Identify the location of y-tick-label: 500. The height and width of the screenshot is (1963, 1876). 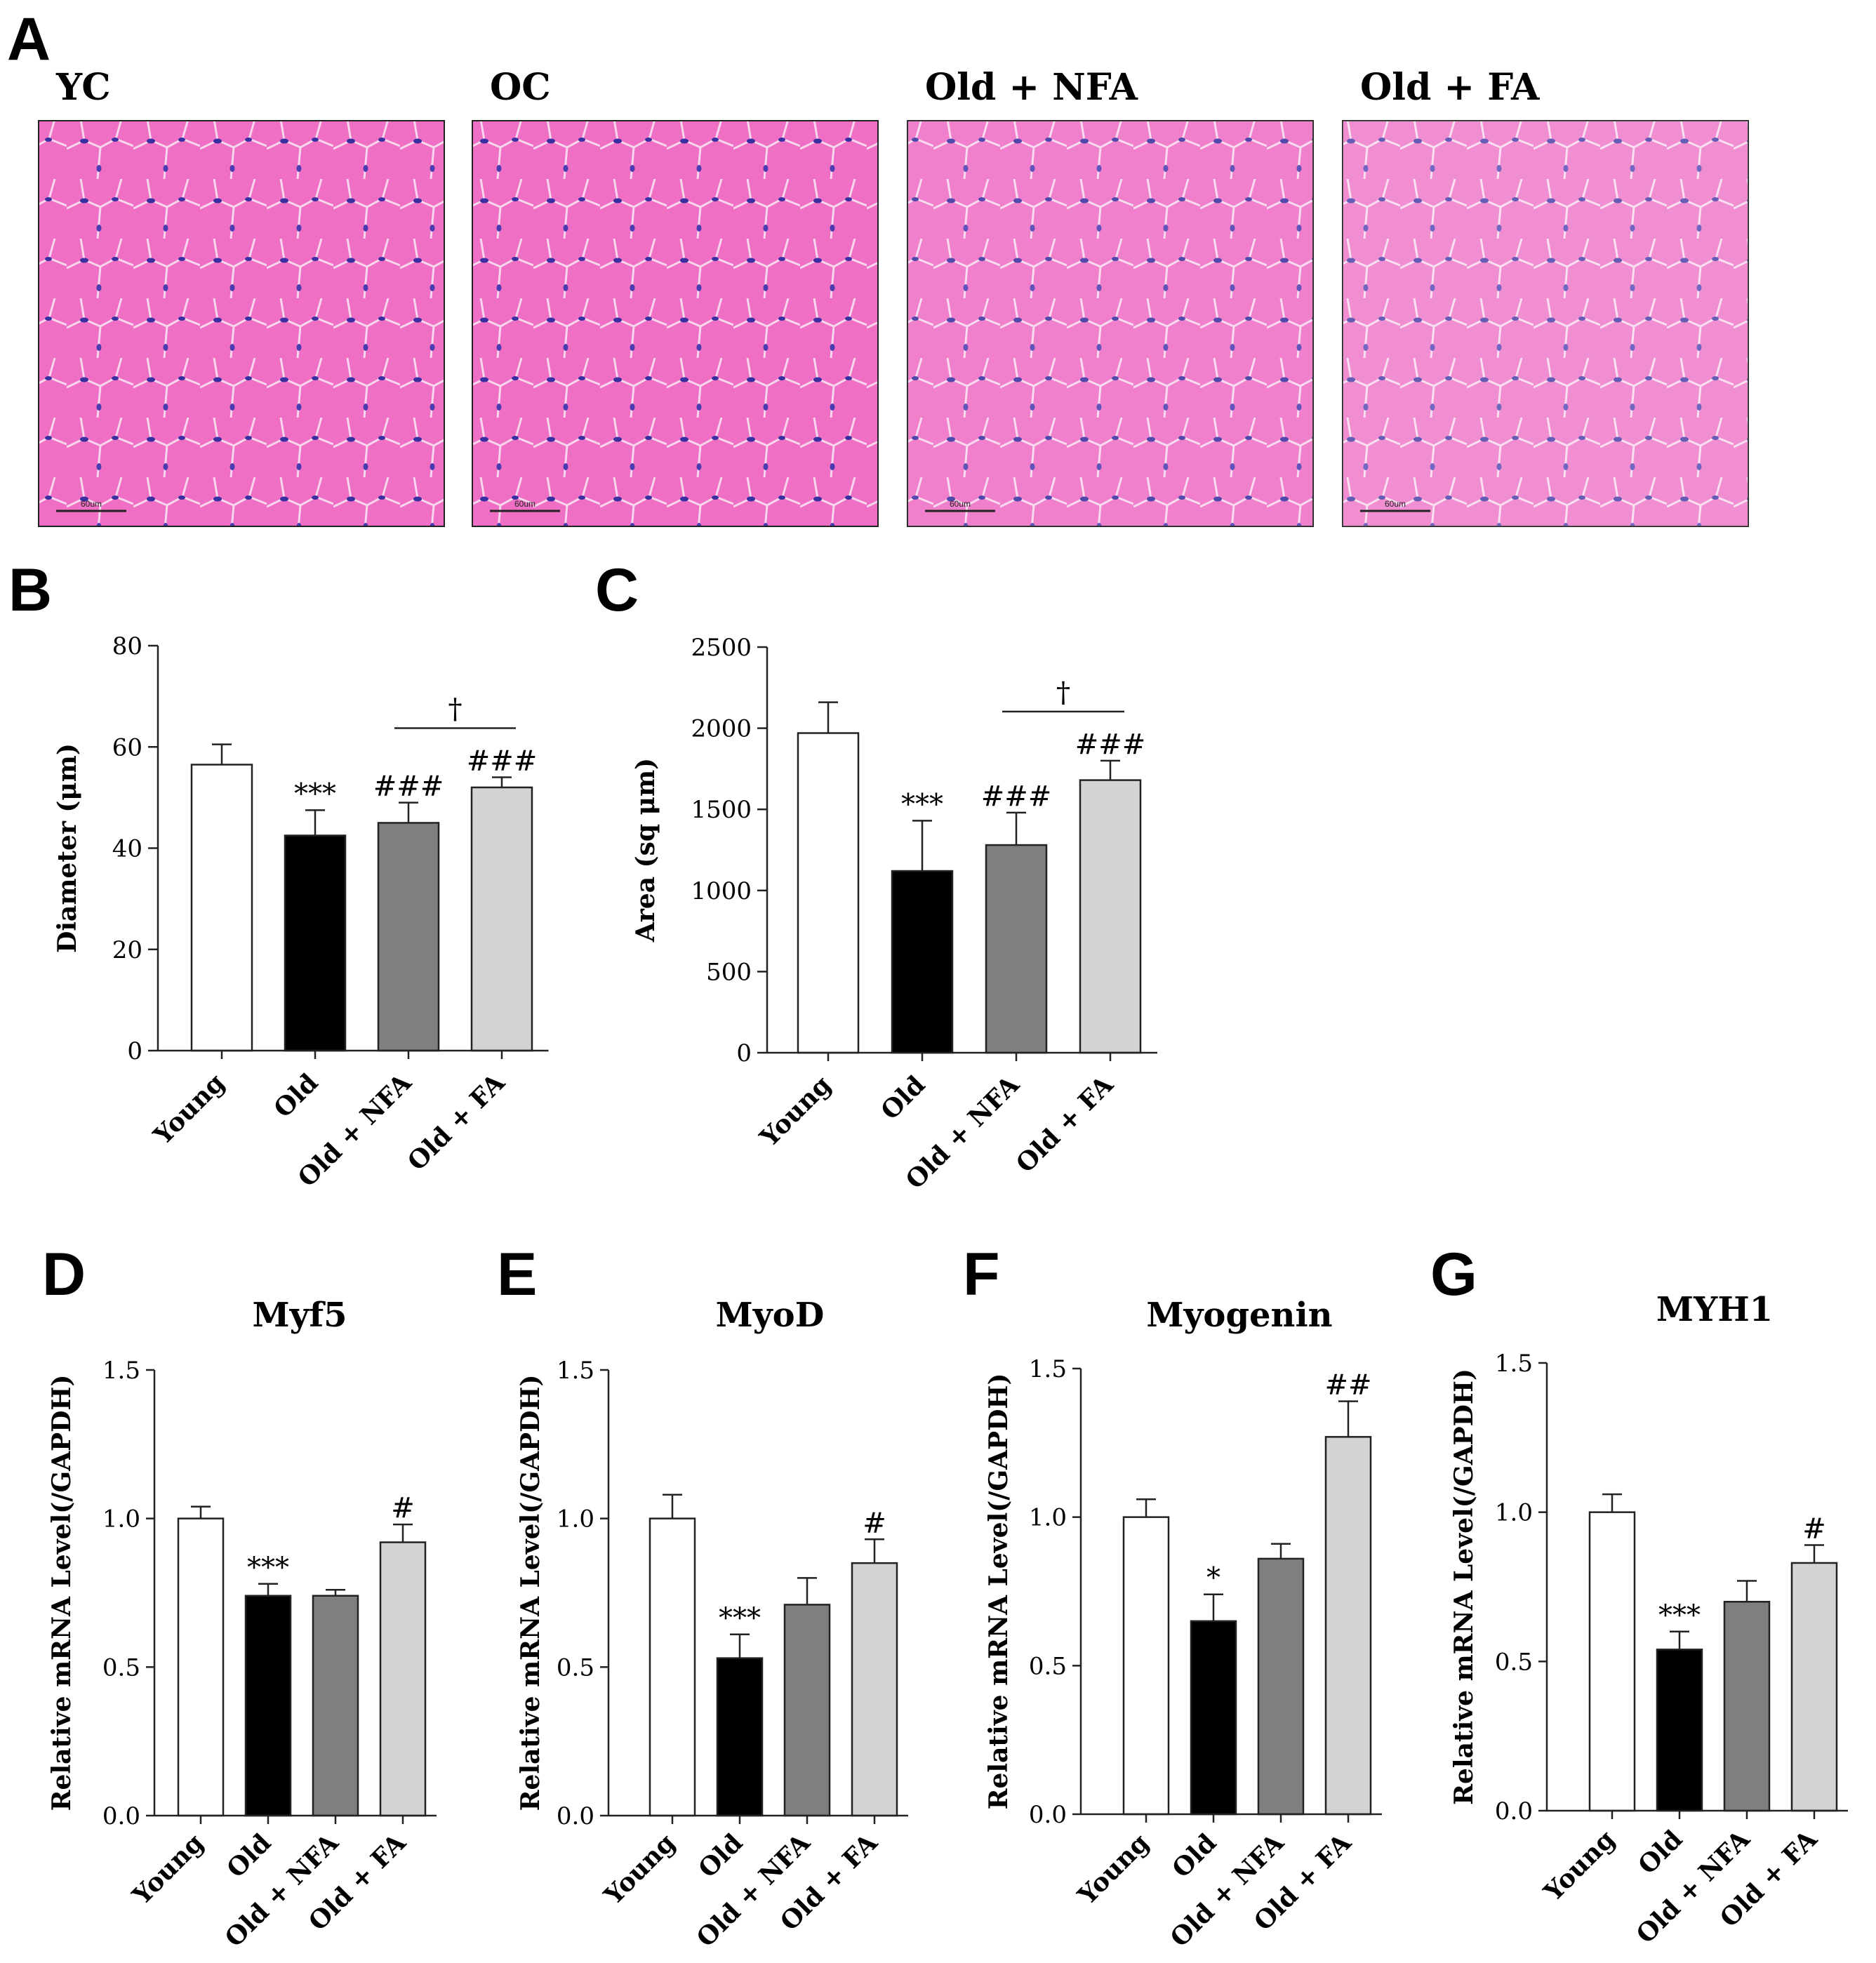
(729, 972).